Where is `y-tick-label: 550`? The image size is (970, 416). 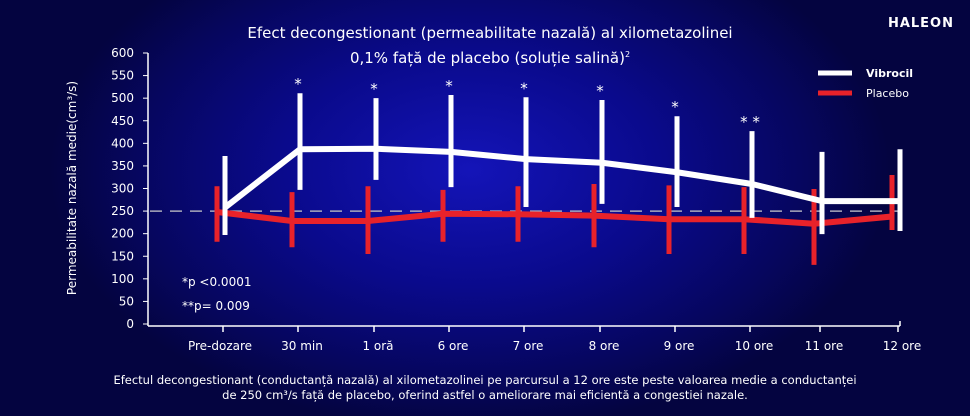
y-tick-label: 550 is located at coordinates (122, 76).